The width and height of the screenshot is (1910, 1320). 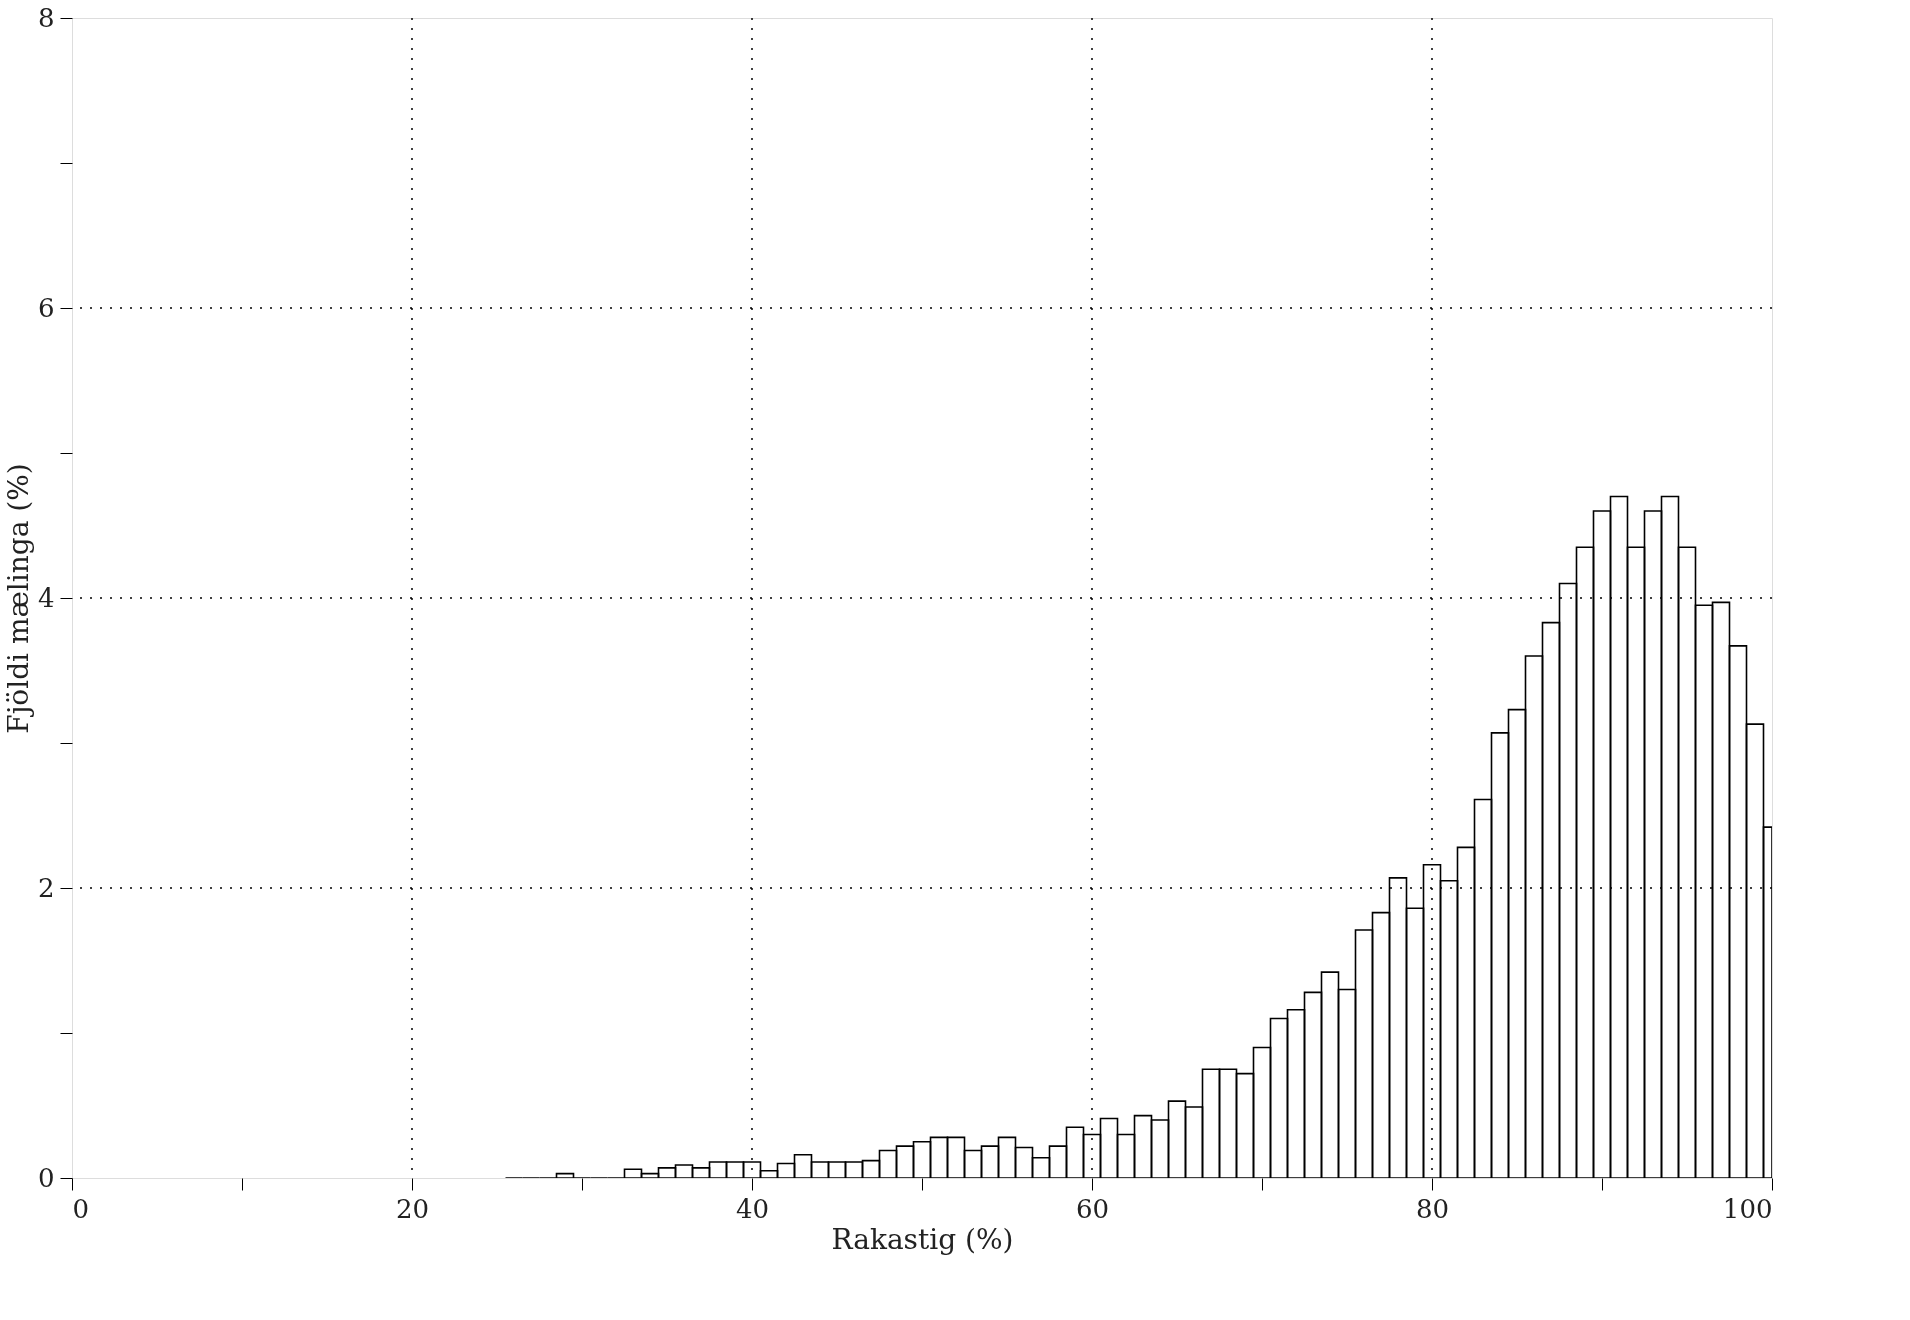 I want to click on x-tick-label: 100, so click(x=1747, y=1208).